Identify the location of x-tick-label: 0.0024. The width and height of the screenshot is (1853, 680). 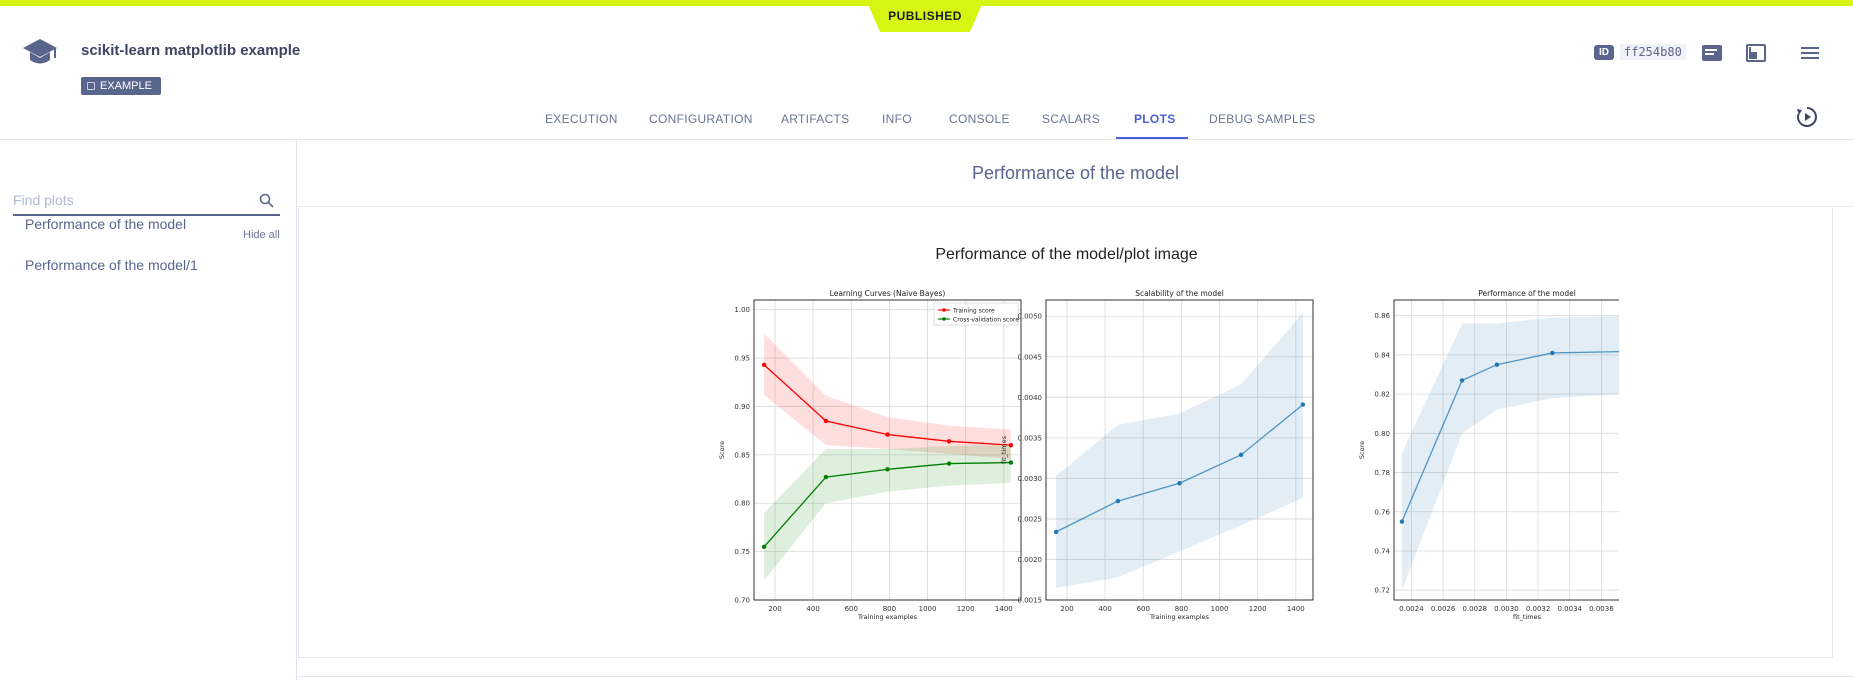
(1411, 609).